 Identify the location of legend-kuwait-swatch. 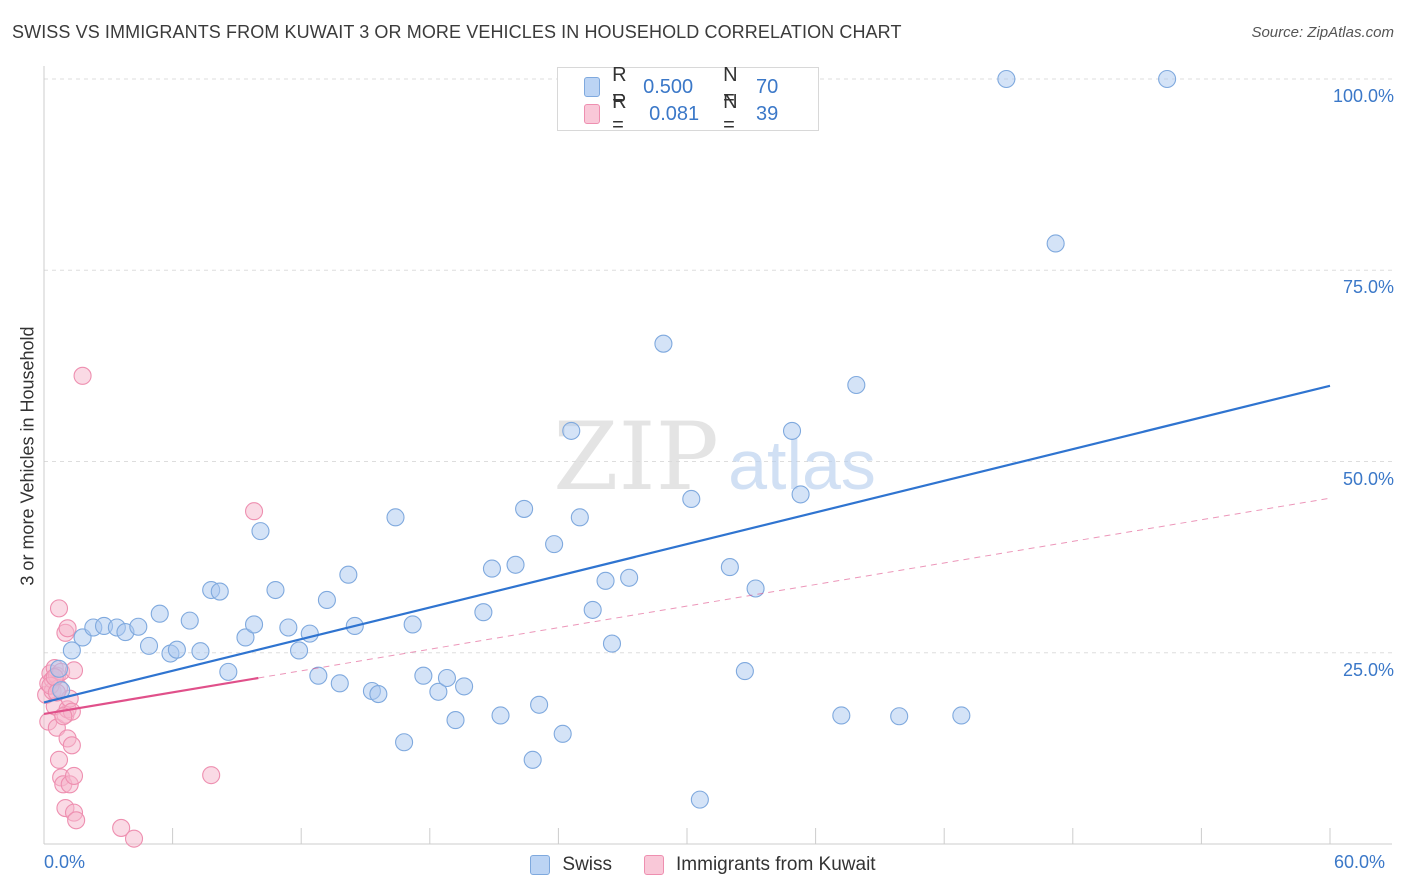
(654, 865).